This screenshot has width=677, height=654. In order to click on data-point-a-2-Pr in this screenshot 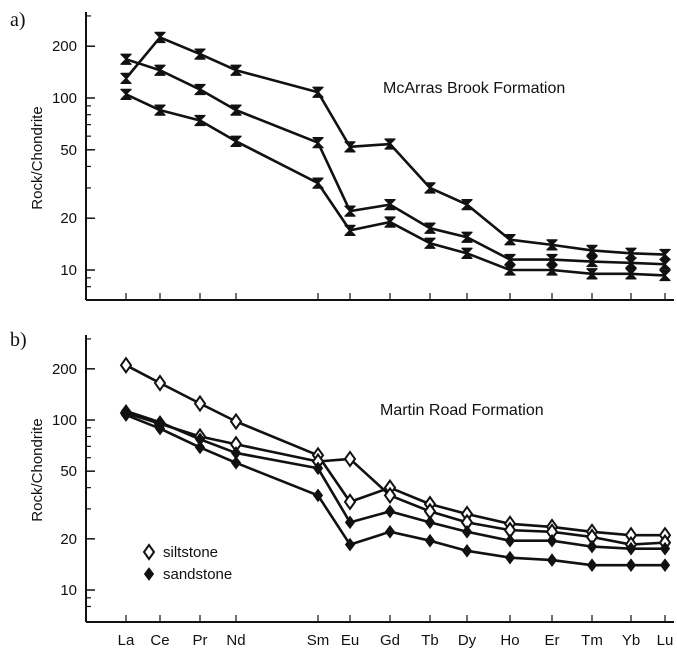, I will do `click(200, 89)`.